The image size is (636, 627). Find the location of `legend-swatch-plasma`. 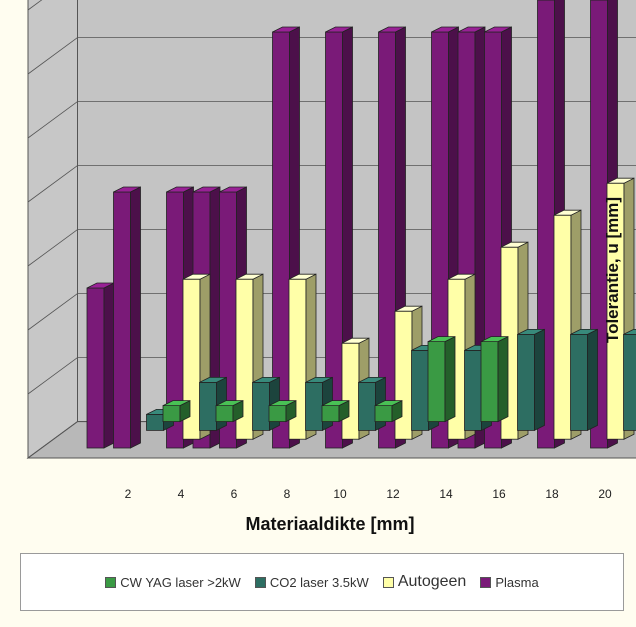

legend-swatch-plasma is located at coordinates (486, 582).